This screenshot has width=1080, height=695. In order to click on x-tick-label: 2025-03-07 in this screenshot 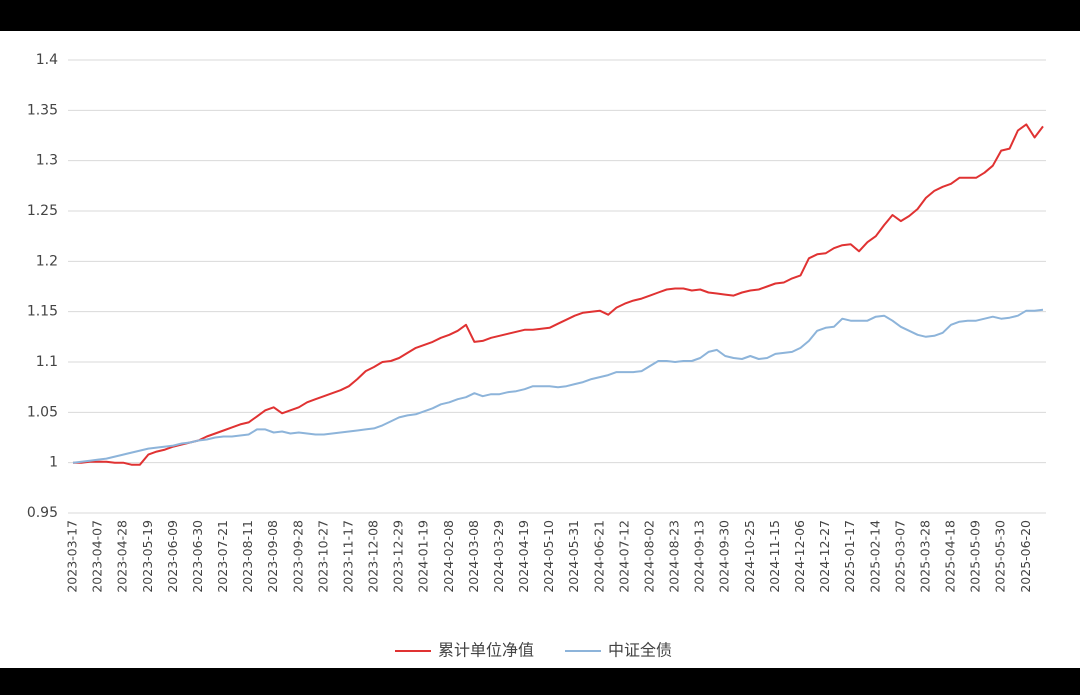, I will do `click(899, 556)`.